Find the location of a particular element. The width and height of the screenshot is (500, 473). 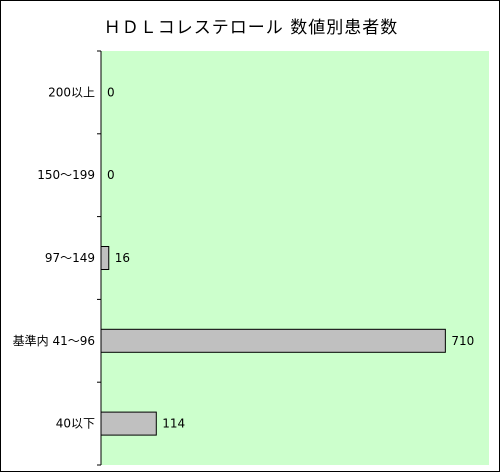

y-tick-label: 基準内 41～96 is located at coordinates (54, 340).